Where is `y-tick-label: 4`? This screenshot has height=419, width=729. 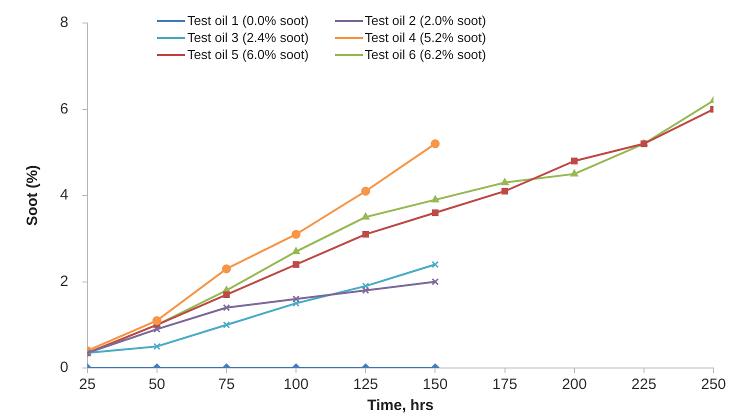 y-tick-label: 4 is located at coordinates (64, 195).